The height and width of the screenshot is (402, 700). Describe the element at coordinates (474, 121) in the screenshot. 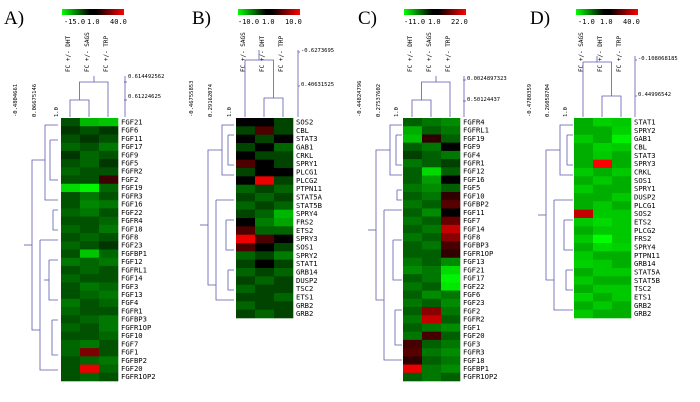

I see `row-label: FGFR4` at that location.